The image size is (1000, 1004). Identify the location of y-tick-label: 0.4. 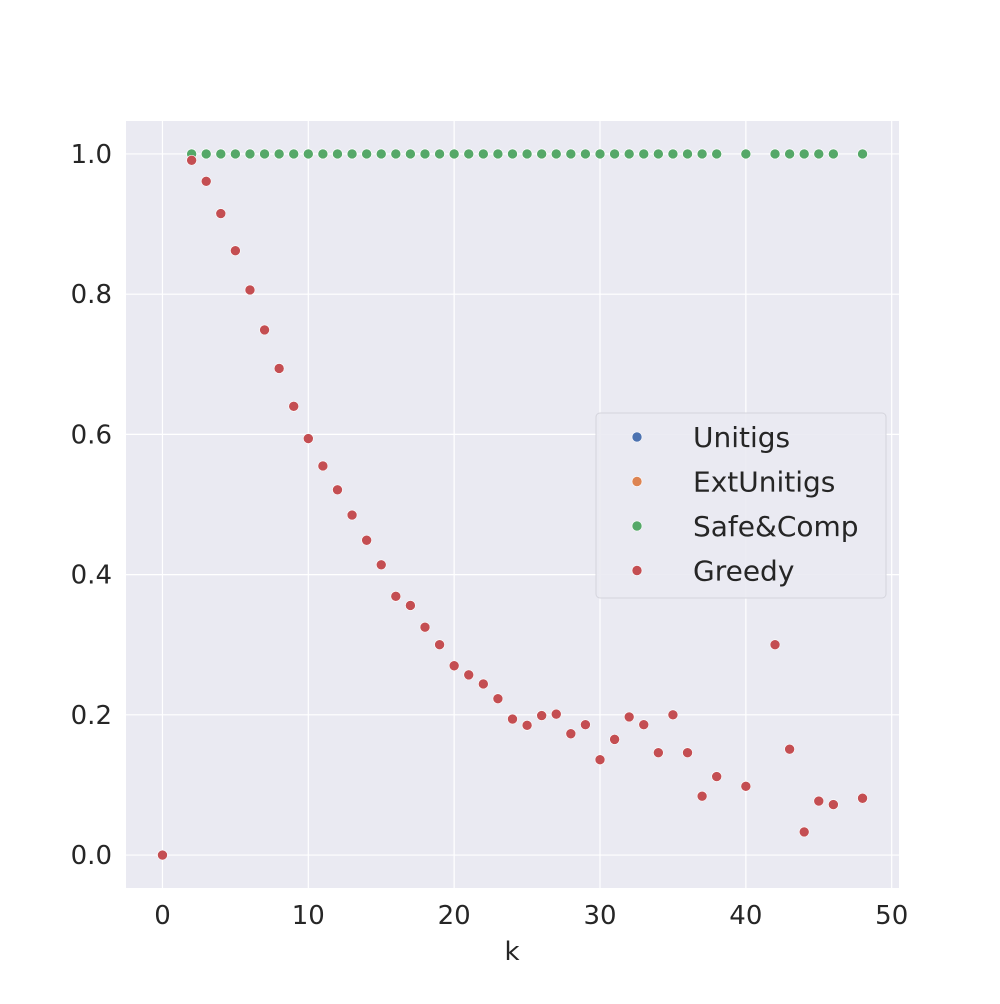
(91, 576).